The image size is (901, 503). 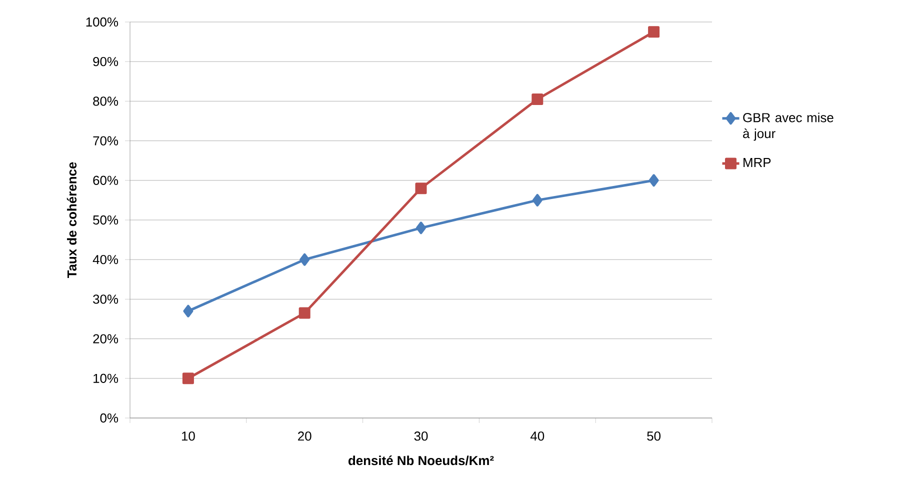 I want to click on x-tick-label: 10, so click(x=188, y=436).